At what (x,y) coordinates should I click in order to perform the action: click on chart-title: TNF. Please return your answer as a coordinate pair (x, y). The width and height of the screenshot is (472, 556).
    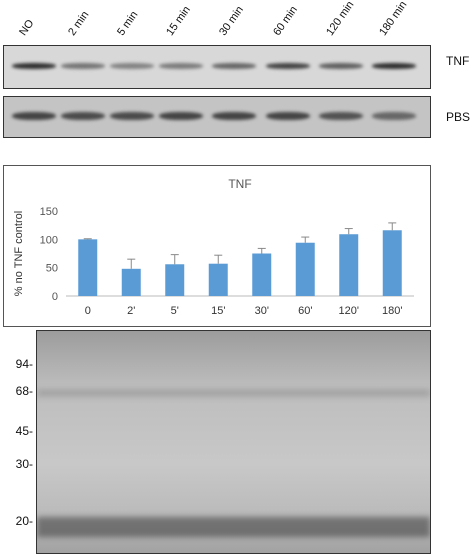
    Looking at the image, I should click on (239, 184).